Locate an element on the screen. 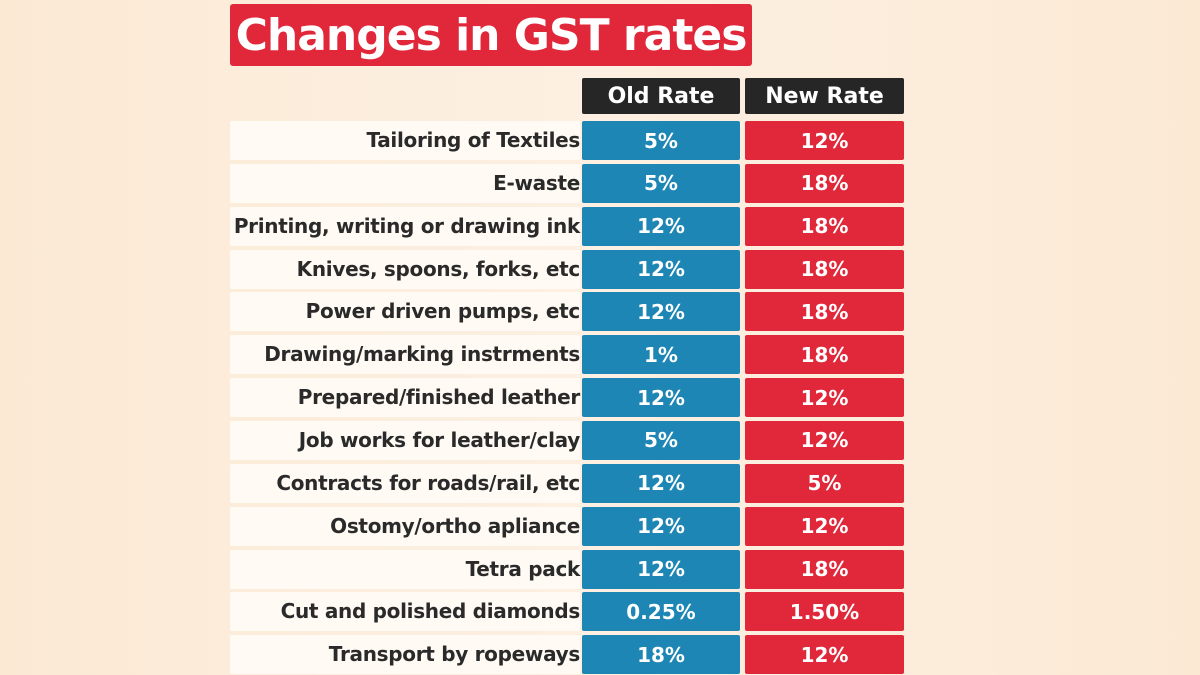  item-label-cell: Tetra pack is located at coordinates (405, 569).